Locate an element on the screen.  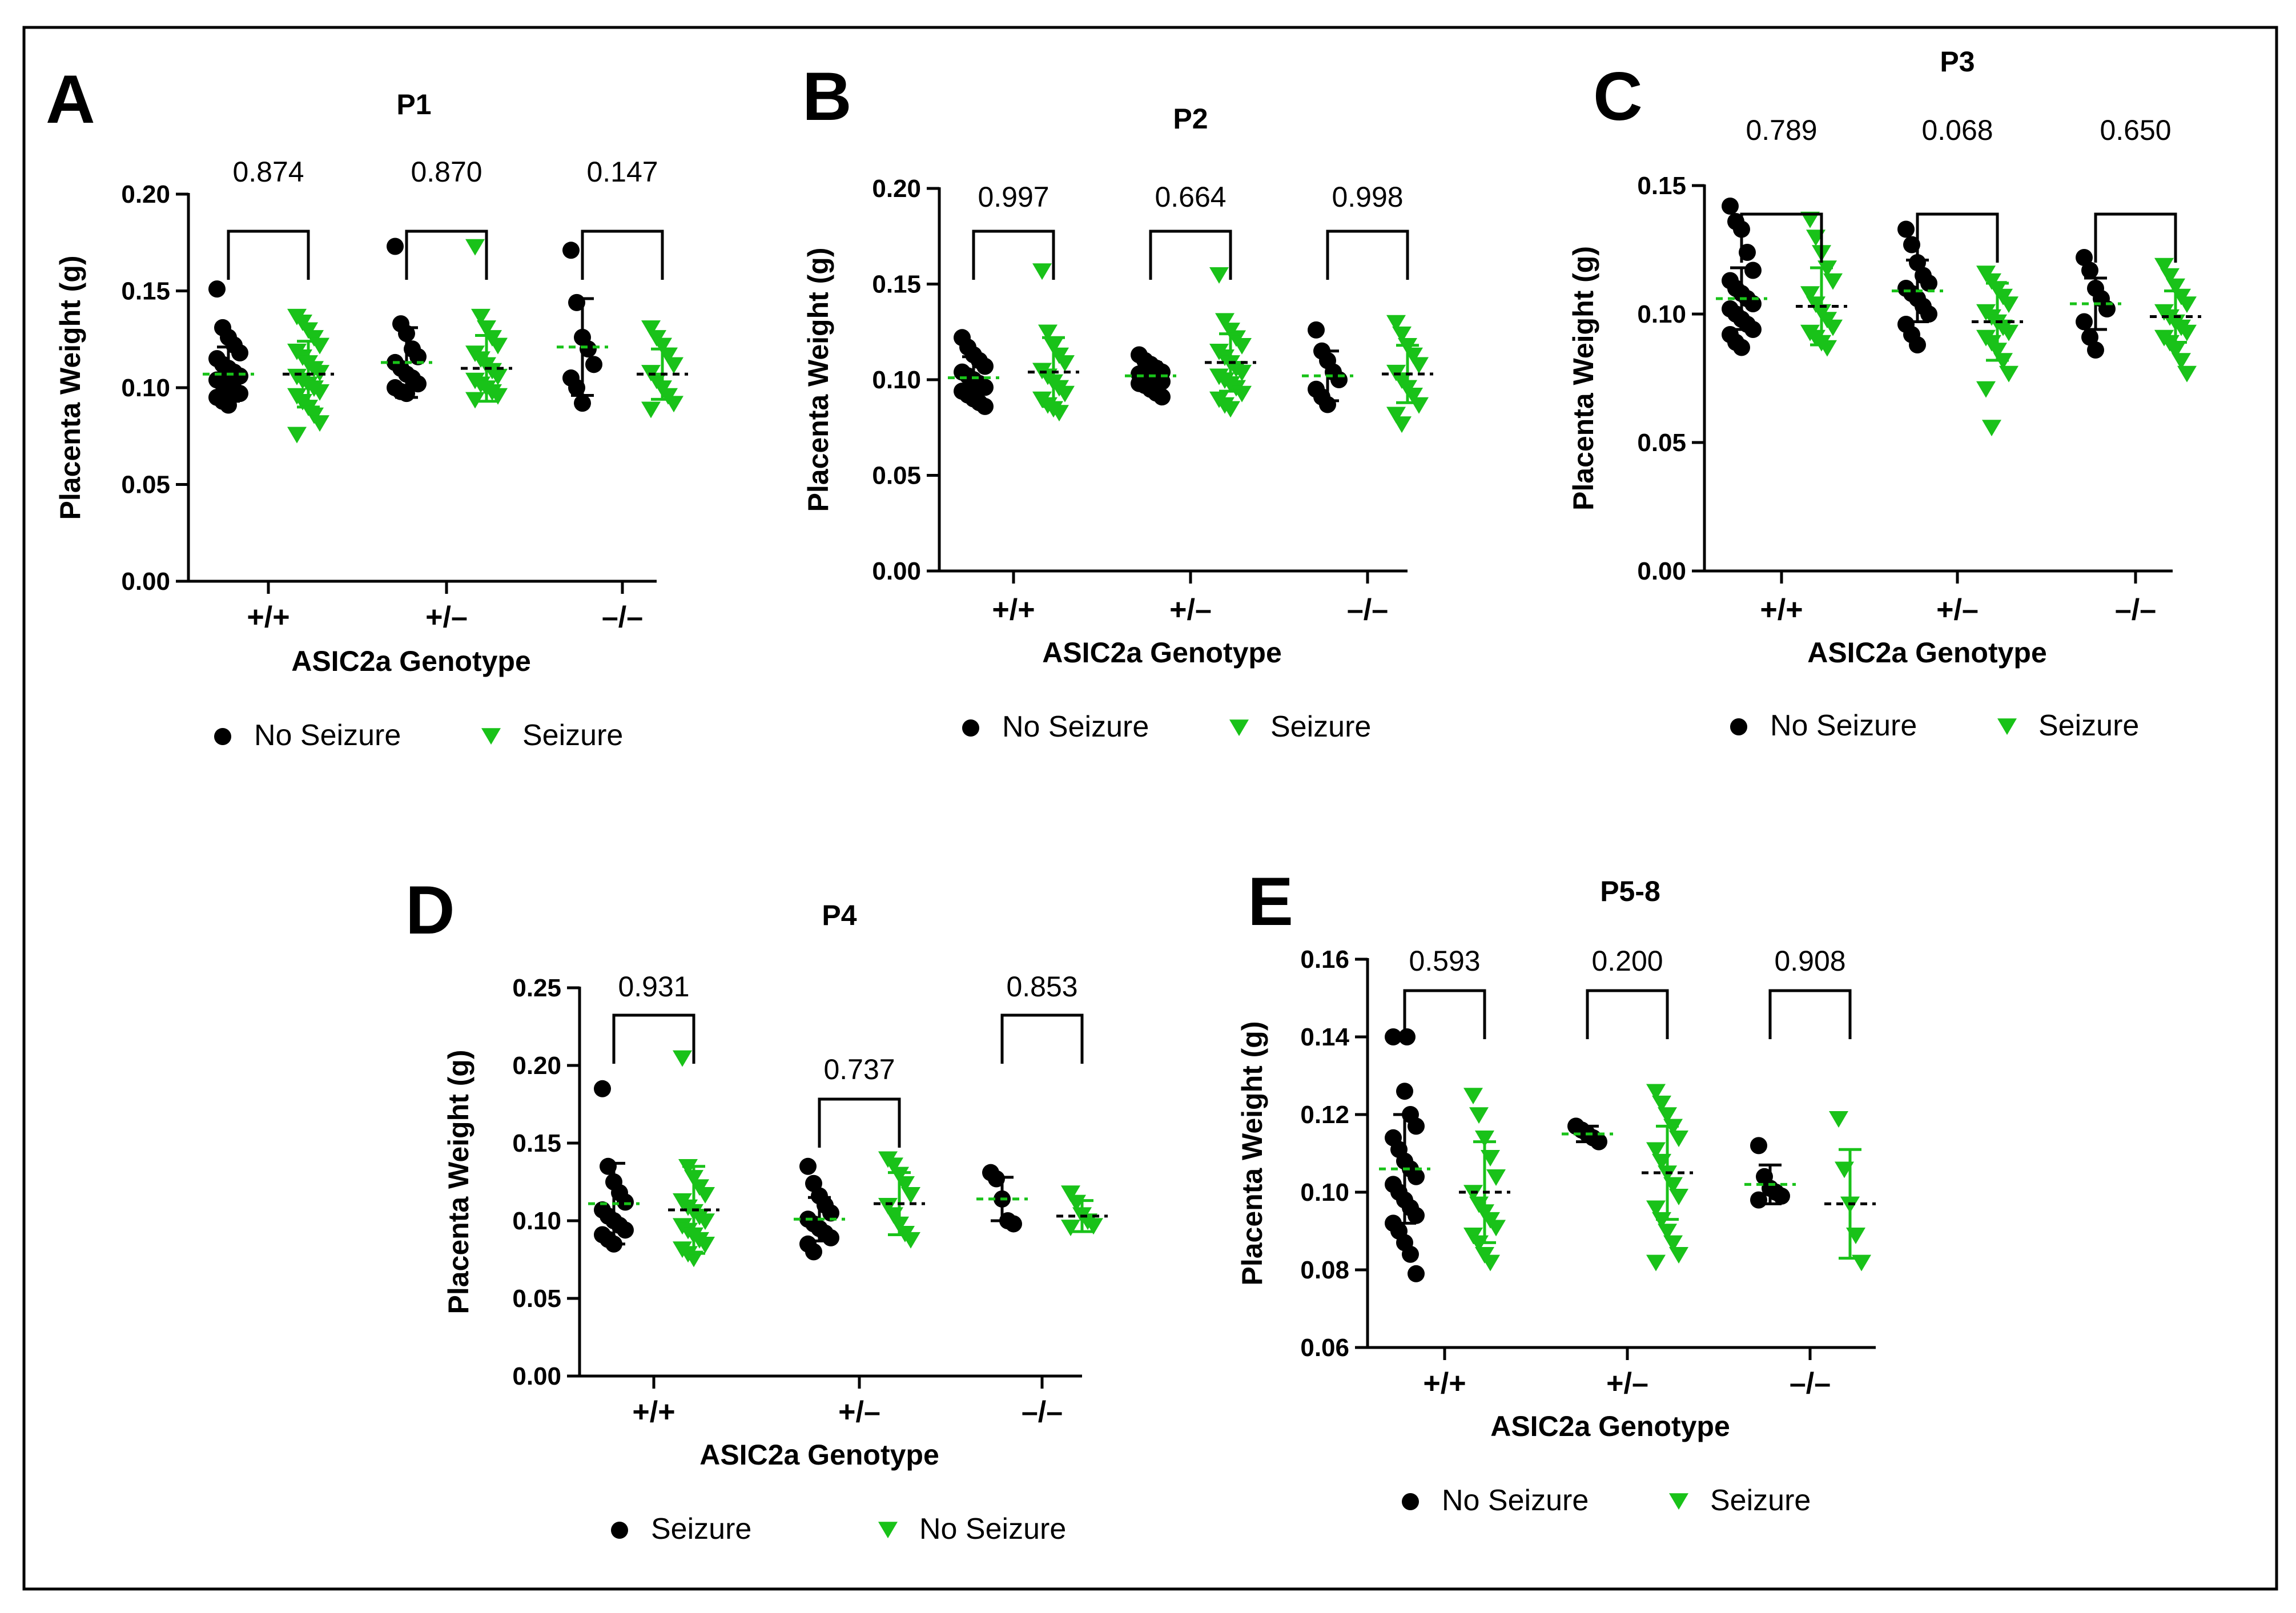
chart-title: P3 is located at coordinates (1957, 62).